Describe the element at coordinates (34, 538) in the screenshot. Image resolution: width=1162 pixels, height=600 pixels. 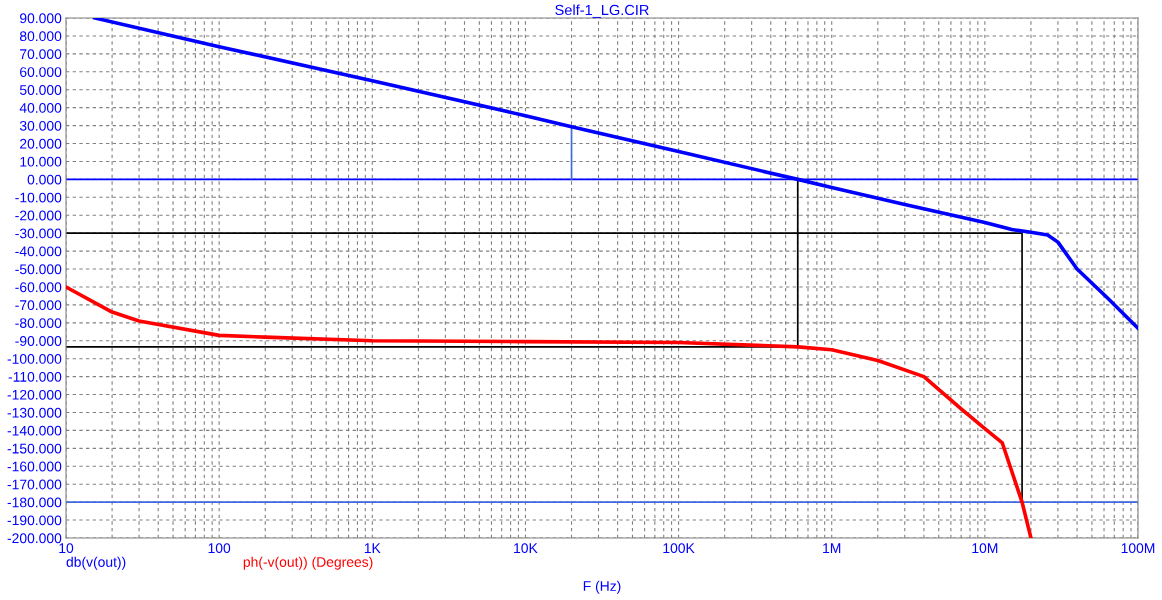
I see `y-tick-label: -200.000` at that location.